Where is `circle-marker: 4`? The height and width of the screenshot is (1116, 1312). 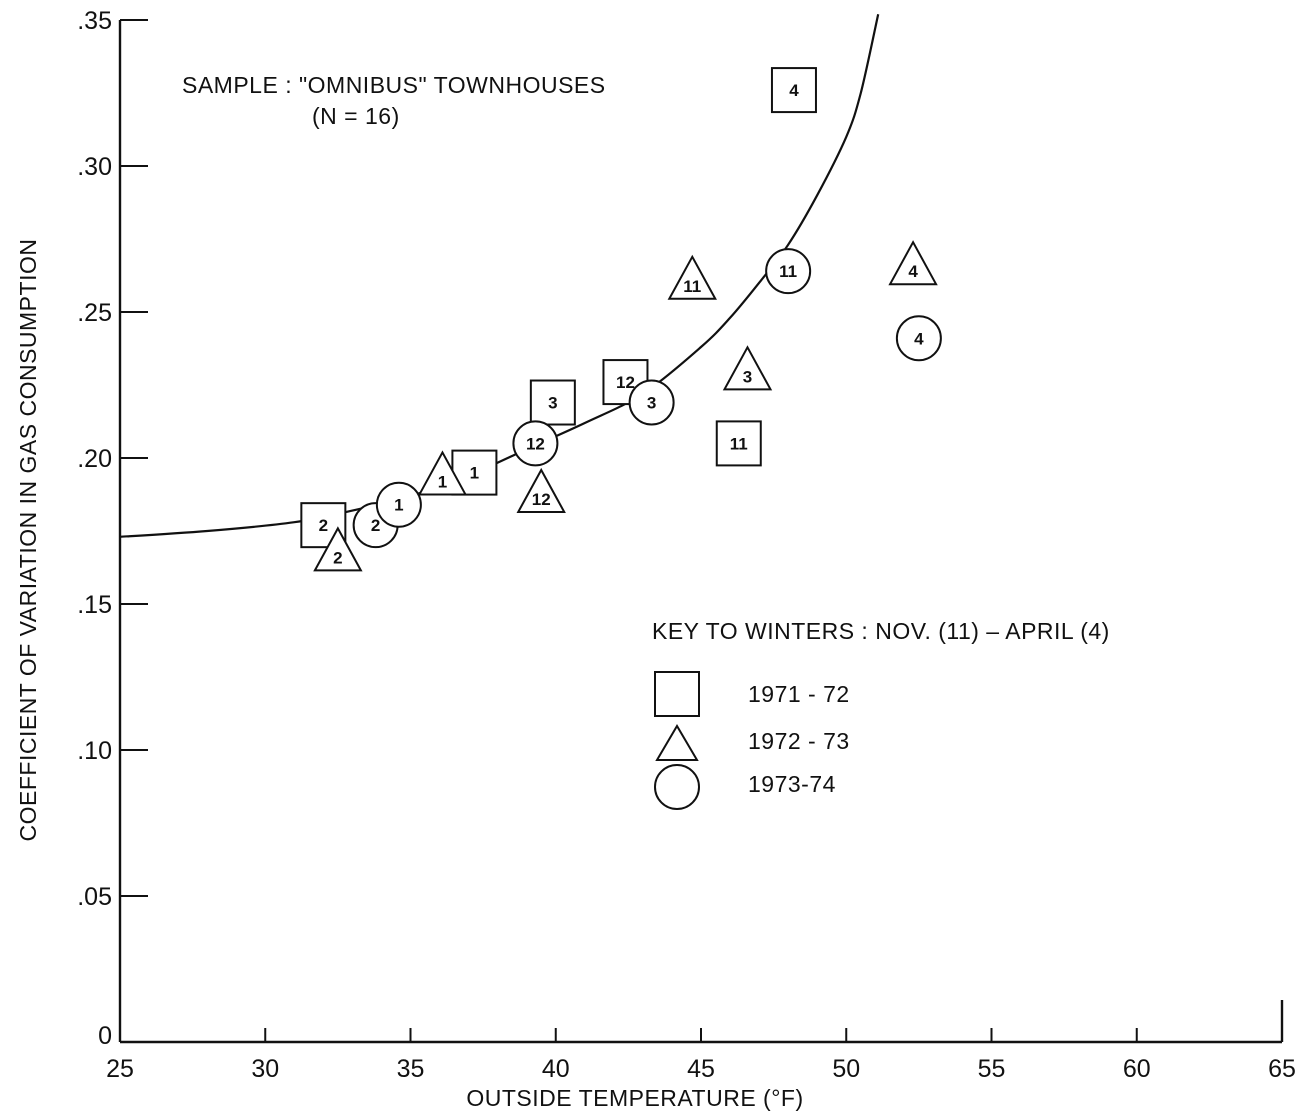
circle-marker: 4 is located at coordinates (918, 338).